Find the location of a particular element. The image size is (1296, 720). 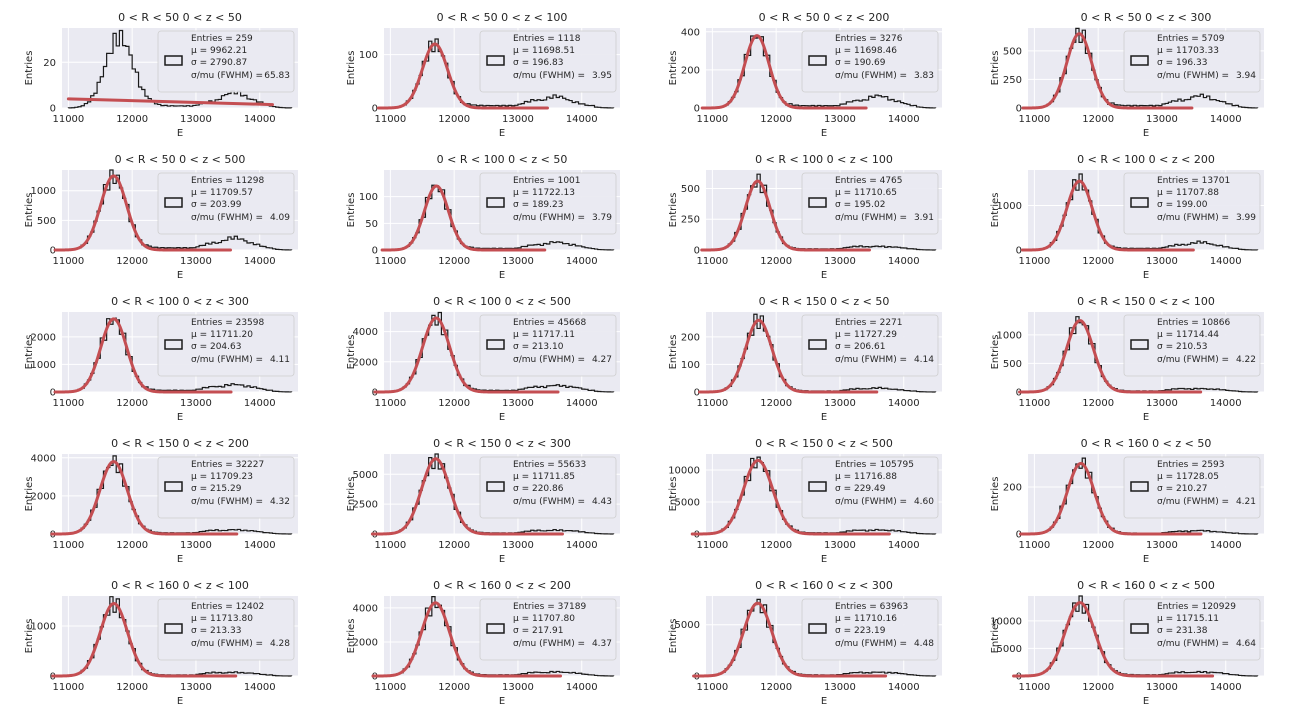

stat-entries: Entries = 1001 is located at coordinates (547, 181).